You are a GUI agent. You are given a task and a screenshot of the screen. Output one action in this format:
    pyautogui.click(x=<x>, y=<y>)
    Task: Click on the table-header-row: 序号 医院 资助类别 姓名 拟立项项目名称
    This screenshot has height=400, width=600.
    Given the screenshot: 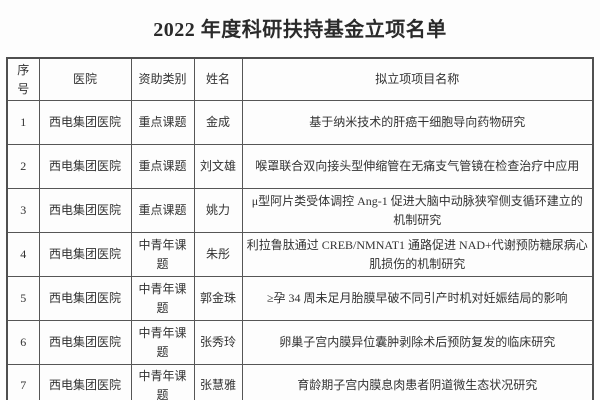 What is the action you would take?
    pyautogui.click(x=300, y=79)
    